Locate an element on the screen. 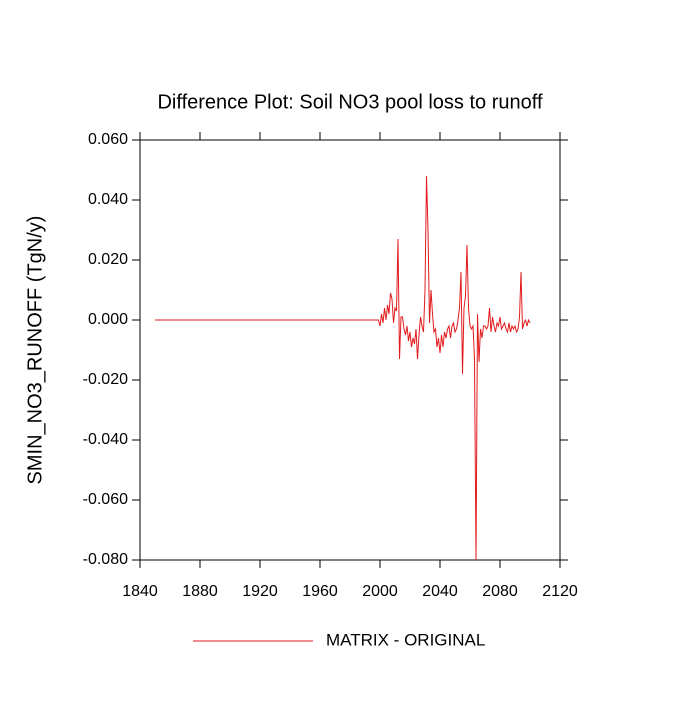 The height and width of the screenshot is (705, 700). x-tick-label: 2120 is located at coordinates (560, 591).